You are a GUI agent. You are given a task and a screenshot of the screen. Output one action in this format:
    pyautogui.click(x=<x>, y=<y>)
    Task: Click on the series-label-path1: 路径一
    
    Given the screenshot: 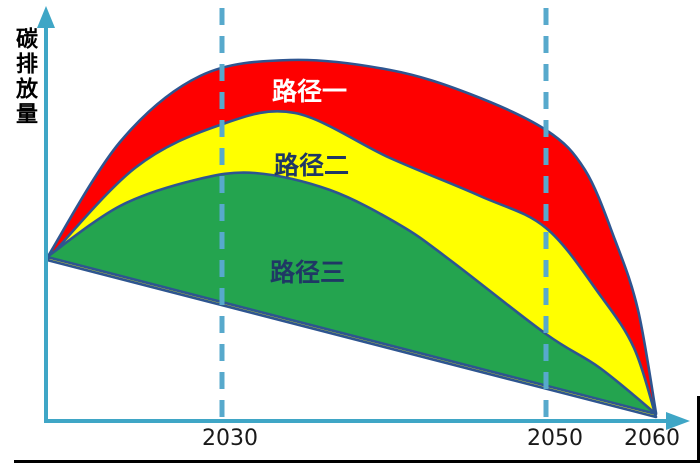 What is the action you would take?
    pyautogui.click(x=310, y=91)
    